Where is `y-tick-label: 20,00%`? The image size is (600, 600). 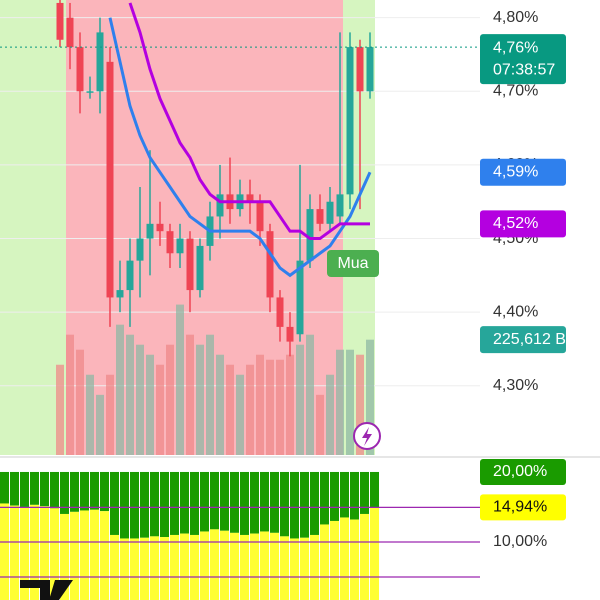 y-tick-label: 20,00% is located at coordinates (520, 471).